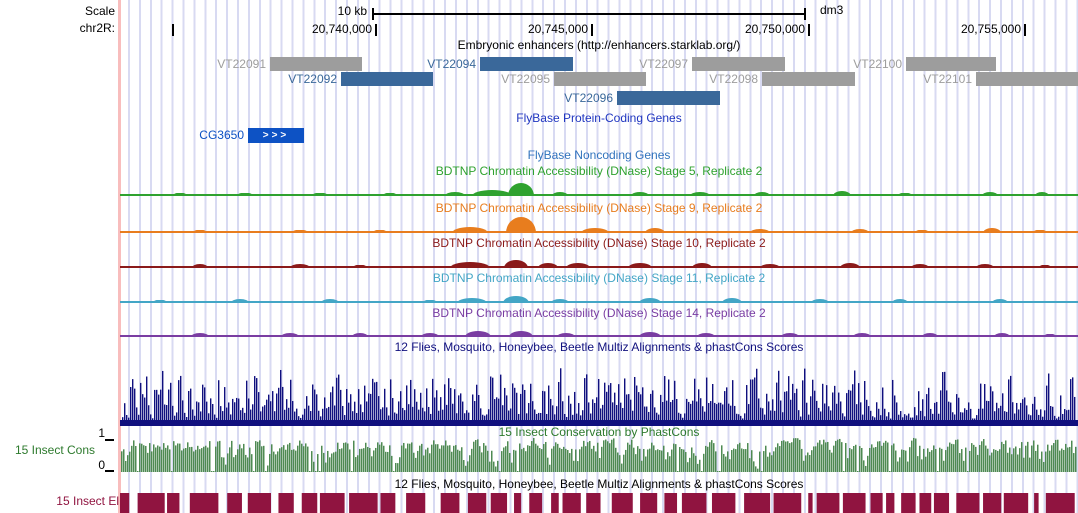  What do you see at coordinates (599, 503) in the screenshot?
I see `elements-track` at bounding box center [599, 503].